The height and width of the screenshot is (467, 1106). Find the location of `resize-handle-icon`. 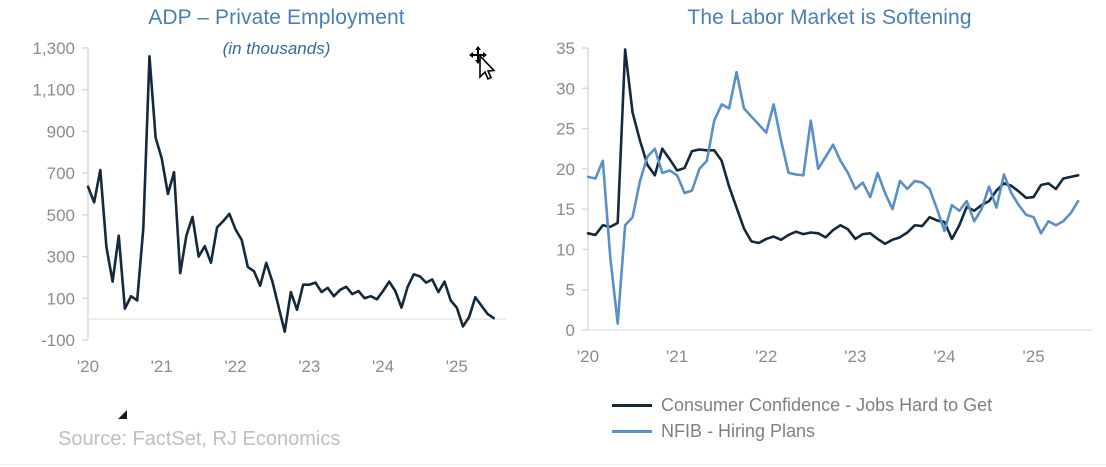

resize-handle-icon is located at coordinates (121, 414).